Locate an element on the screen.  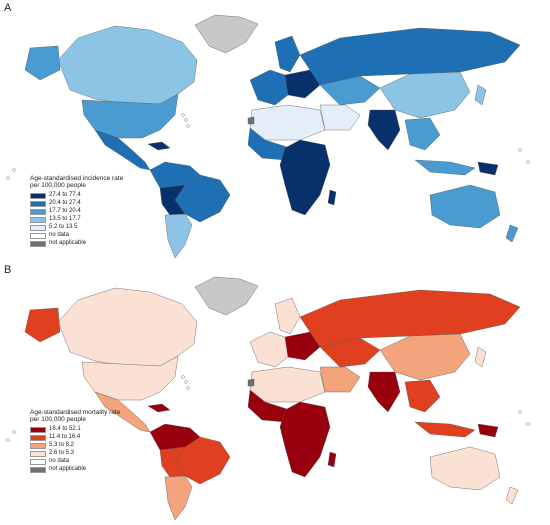
legend-label: 2.6 to 5.3 is located at coordinates (62, 453).